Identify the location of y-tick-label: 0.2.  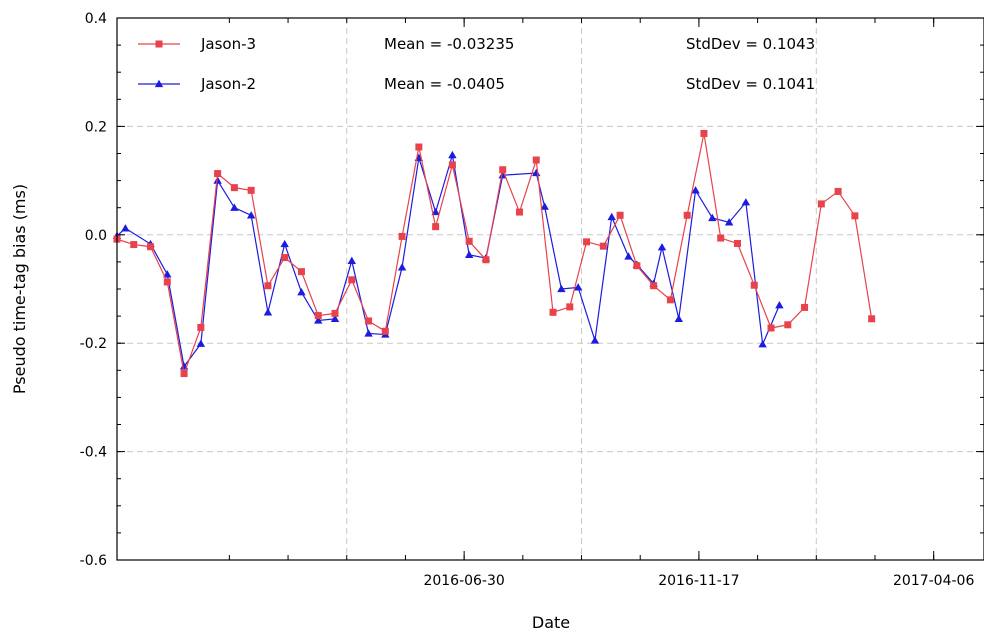
(96, 127).